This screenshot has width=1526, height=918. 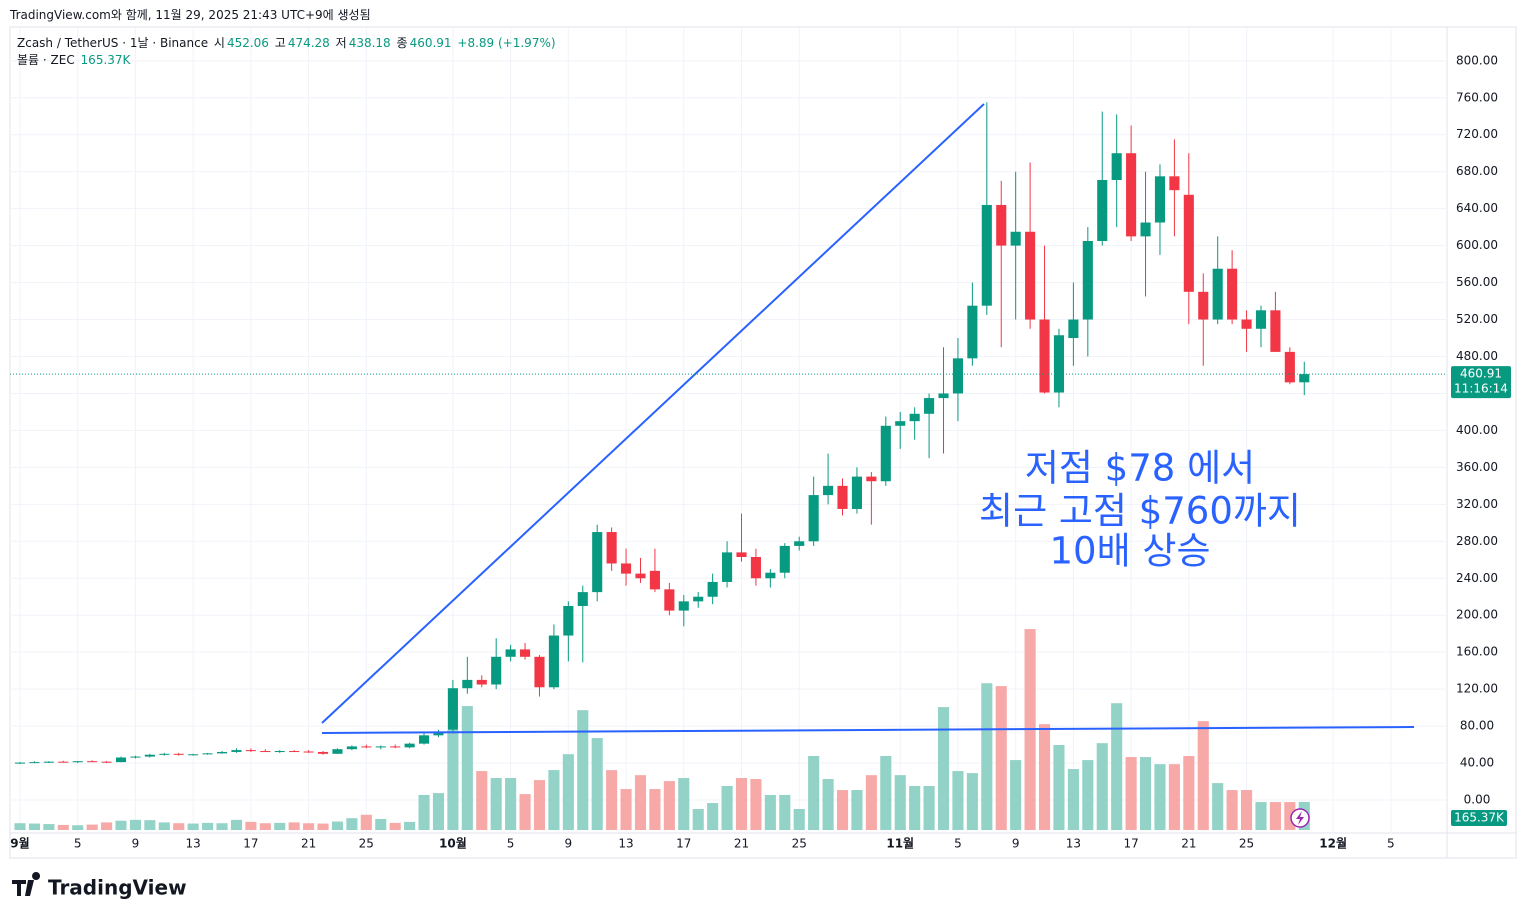 I want to click on legend-value: 474.28, so click(x=308, y=43).